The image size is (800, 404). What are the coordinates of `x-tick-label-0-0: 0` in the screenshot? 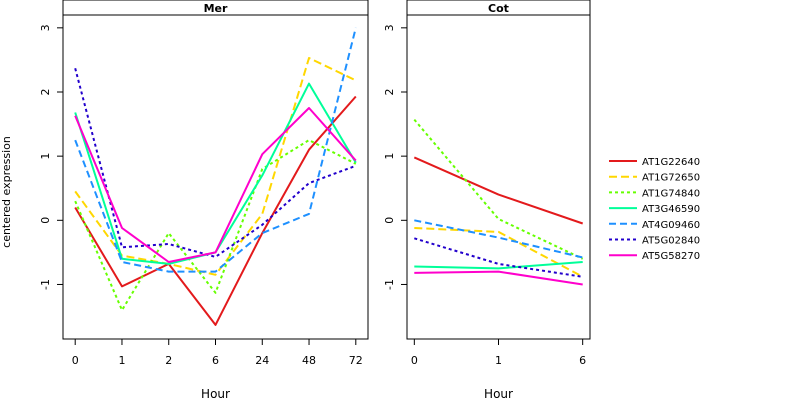 It's located at (75, 360).